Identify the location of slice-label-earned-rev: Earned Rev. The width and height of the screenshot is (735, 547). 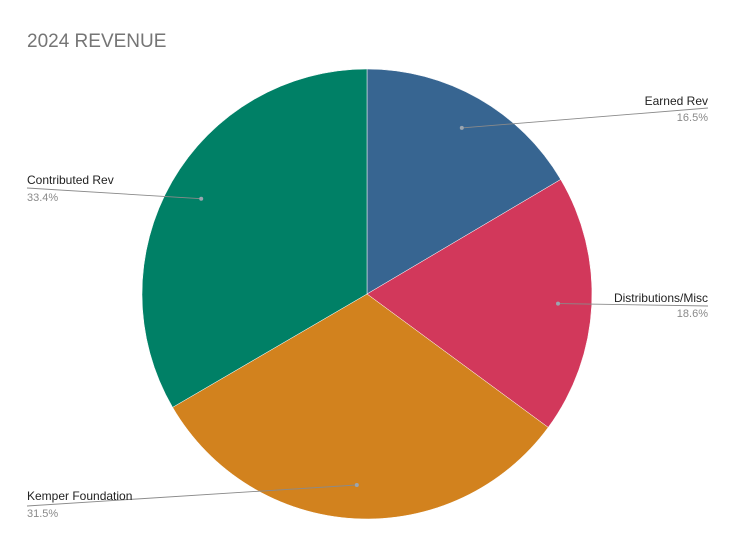
(676, 101).